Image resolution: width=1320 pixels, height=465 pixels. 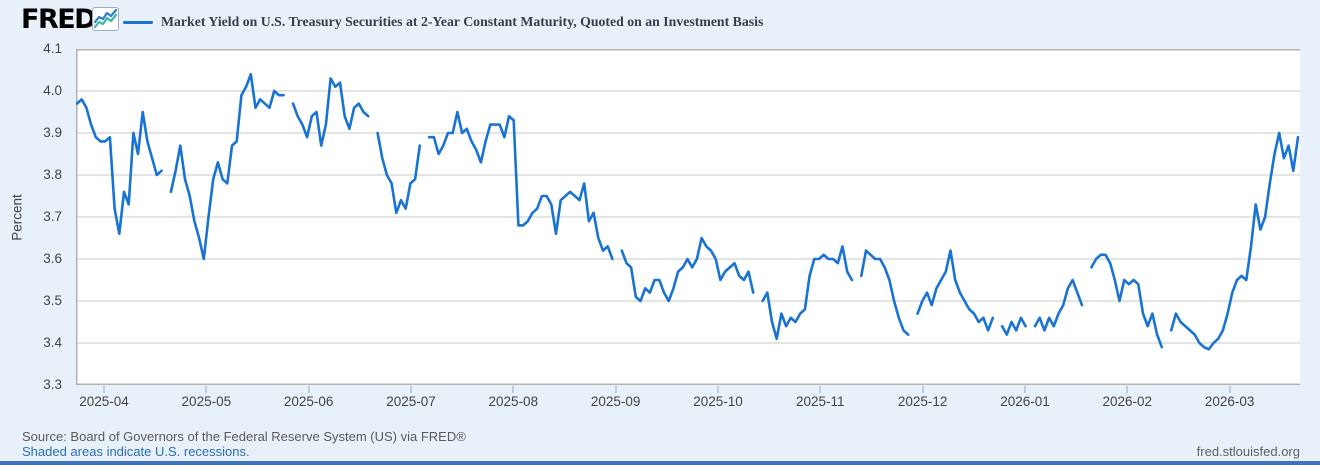 What do you see at coordinates (59, 19) in the screenshot?
I see `fred-logo-text: FRED` at bounding box center [59, 19].